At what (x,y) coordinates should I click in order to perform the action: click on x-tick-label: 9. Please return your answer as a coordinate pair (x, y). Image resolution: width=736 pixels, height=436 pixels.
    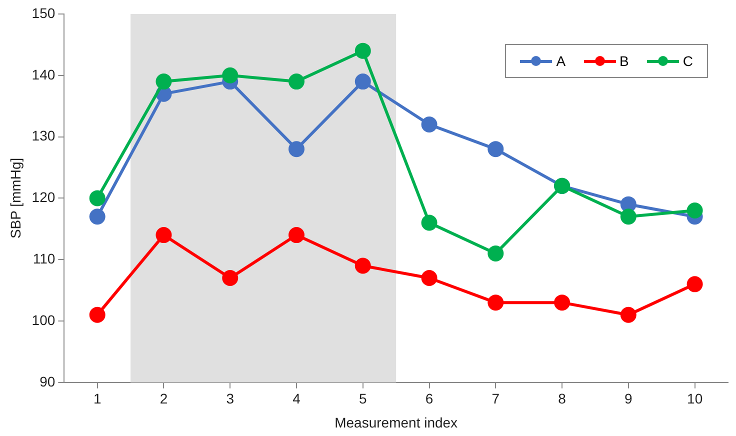
    Looking at the image, I should click on (628, 398).